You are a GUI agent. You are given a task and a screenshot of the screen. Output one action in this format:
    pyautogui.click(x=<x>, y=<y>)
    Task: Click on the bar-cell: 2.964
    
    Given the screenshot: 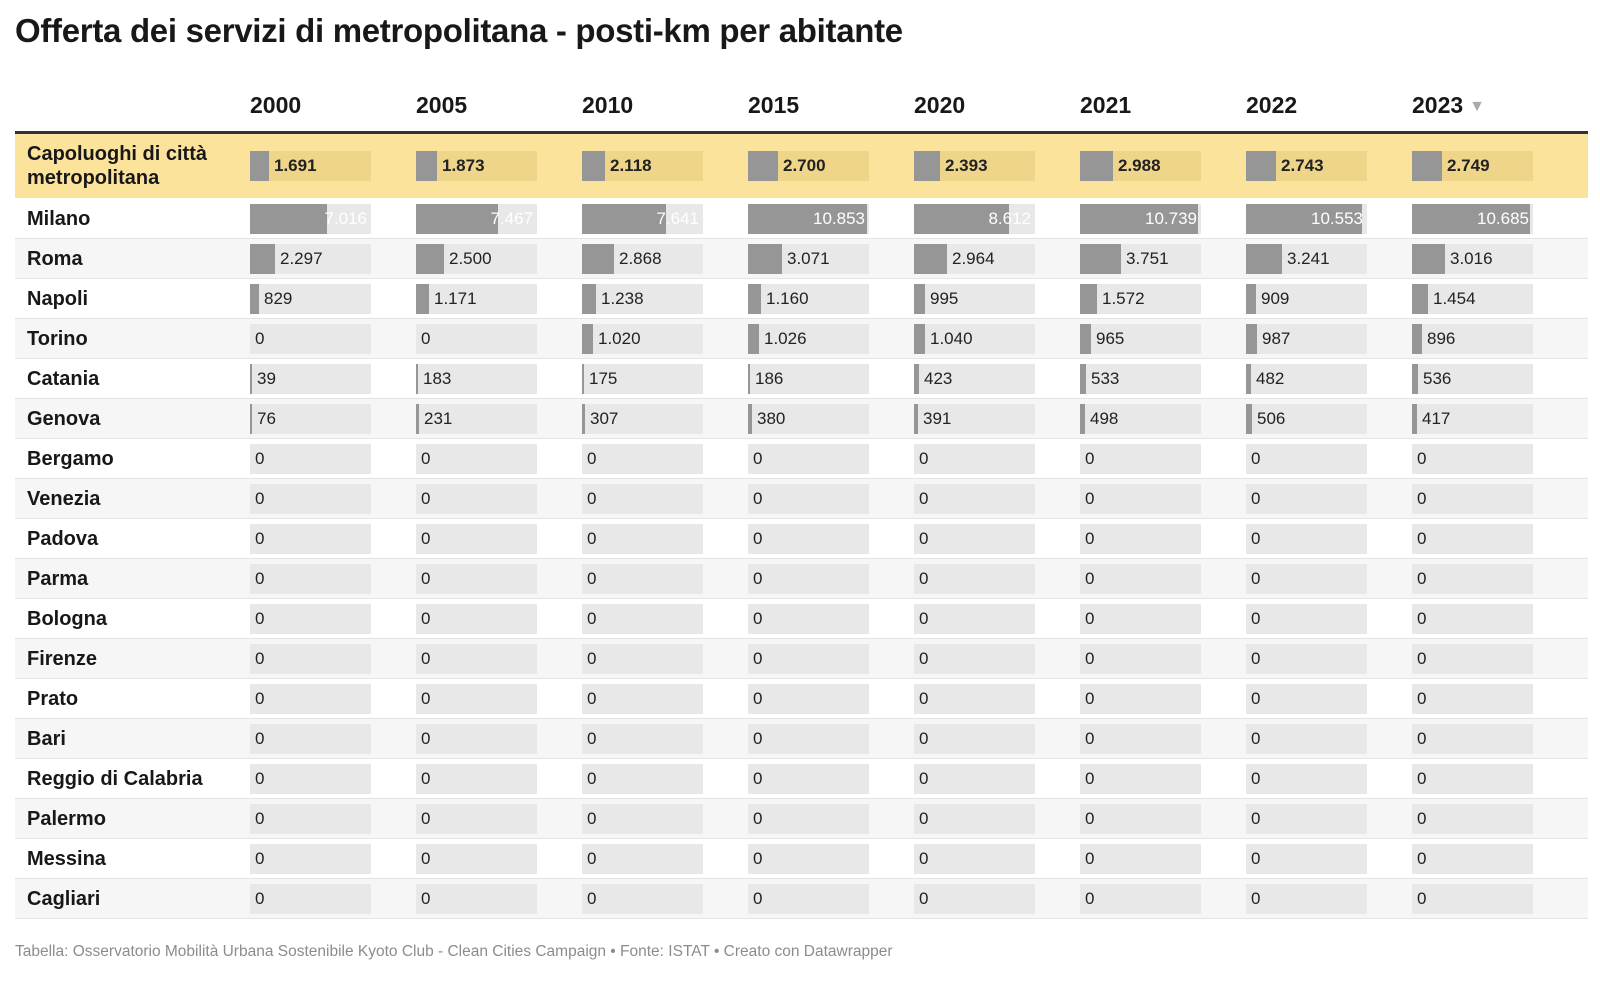 What is the action you would take?
    pyautogui.click(x=974, y=258)
    